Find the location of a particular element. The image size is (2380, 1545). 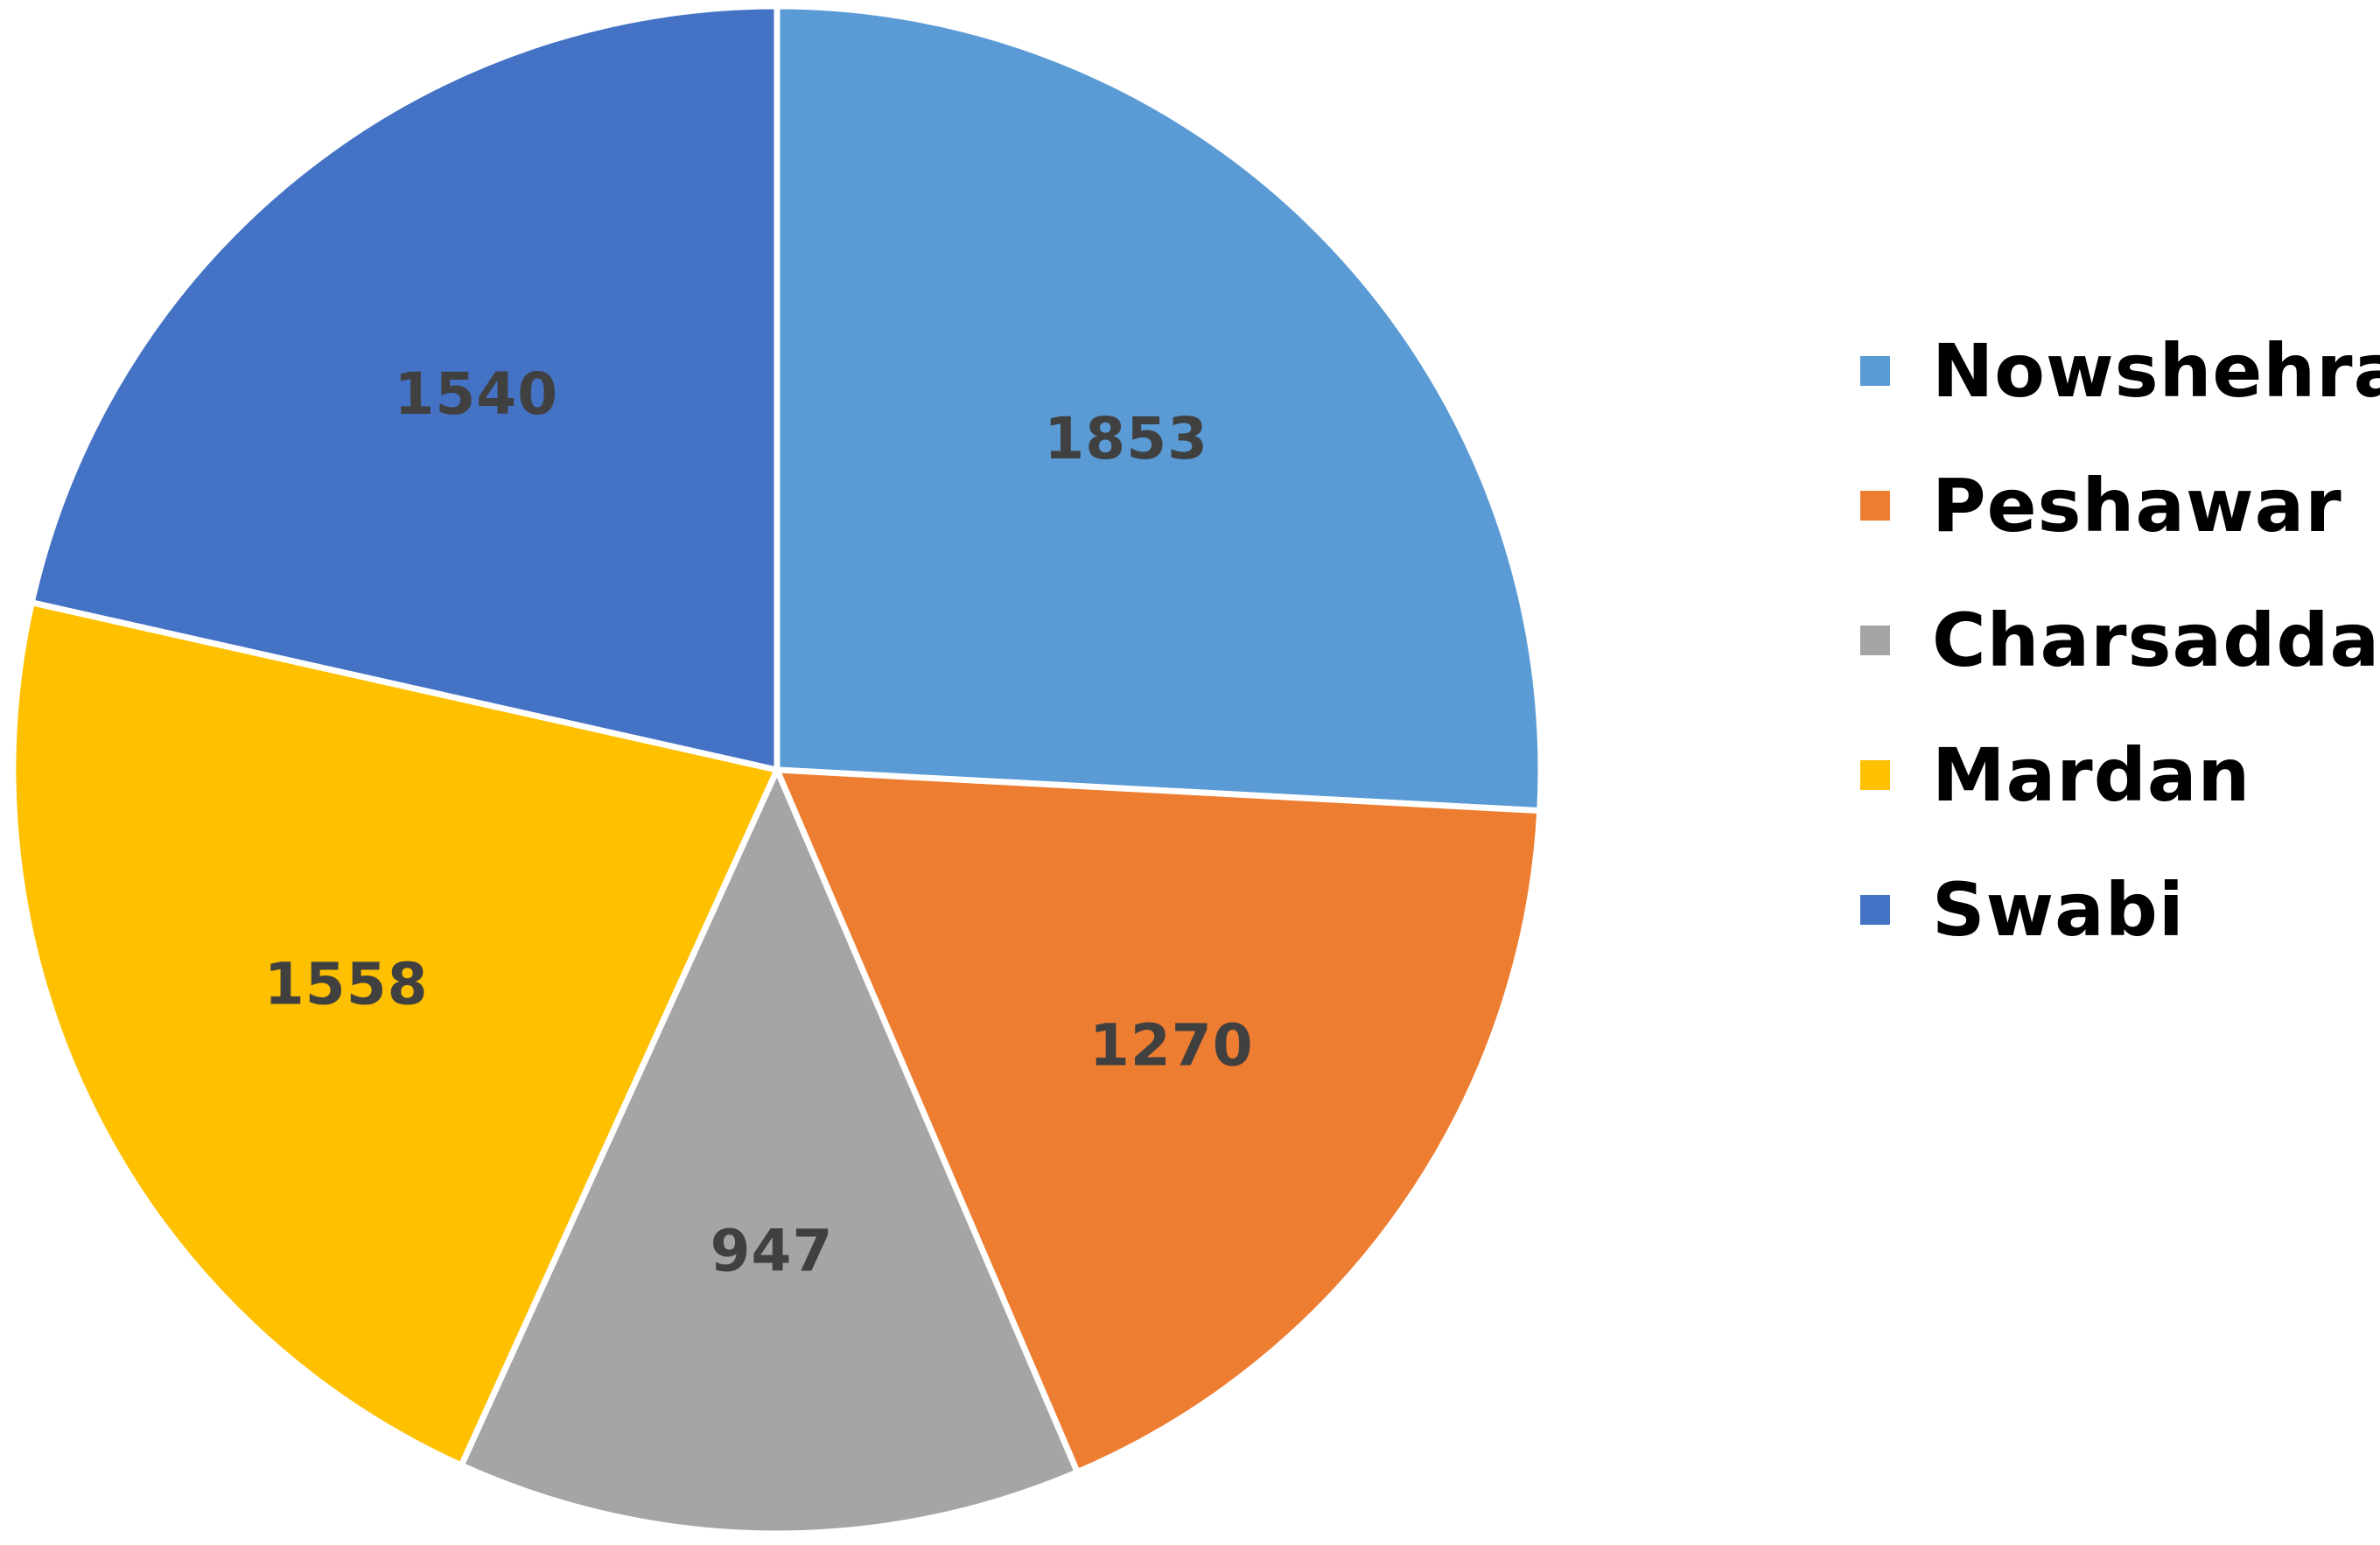

legend: Nowshehra Peshawar Charsadda Mardan Swabi is located at coordinates (2120, 640).